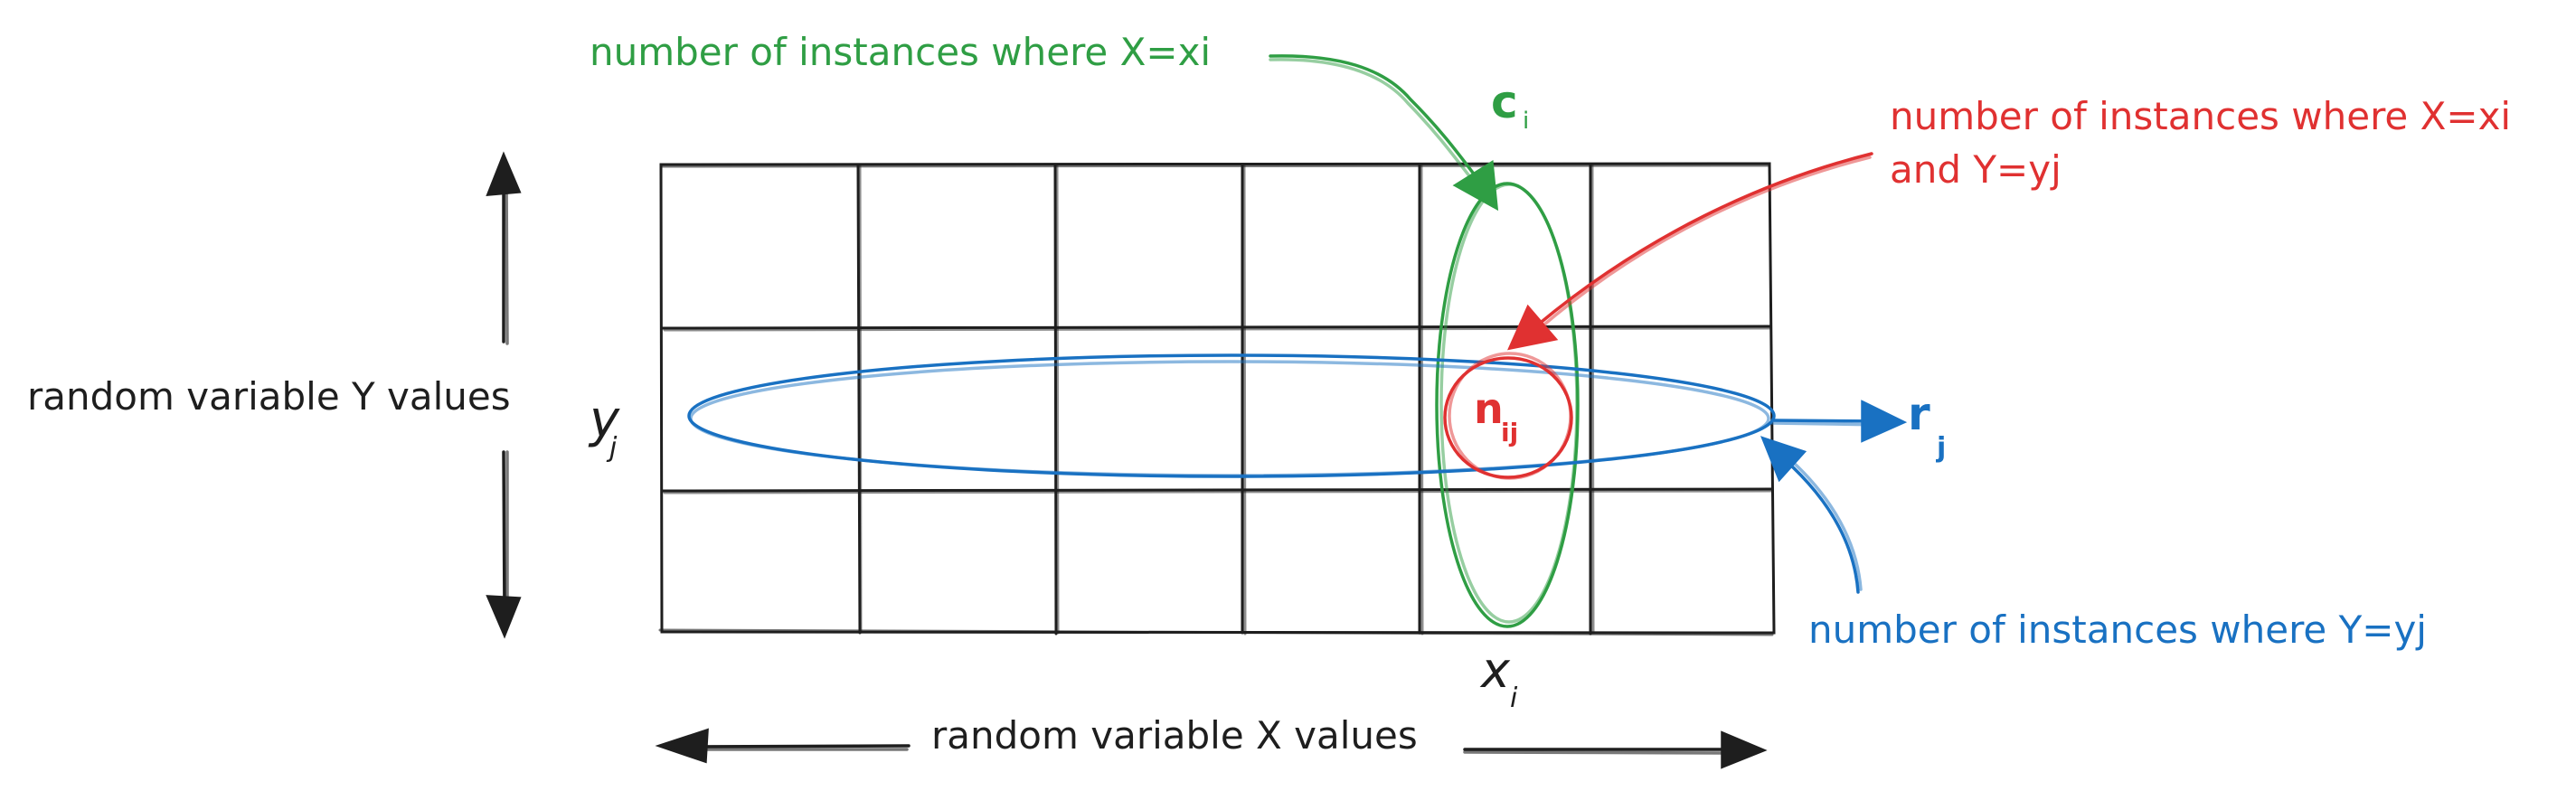 Image resolution: width=2576 pixels, height=791 pixels. What do you see at coordinates (1811, 515) in the screenshot?
I see `blue-annotation-arrow` at bounding box center [1811, 515].